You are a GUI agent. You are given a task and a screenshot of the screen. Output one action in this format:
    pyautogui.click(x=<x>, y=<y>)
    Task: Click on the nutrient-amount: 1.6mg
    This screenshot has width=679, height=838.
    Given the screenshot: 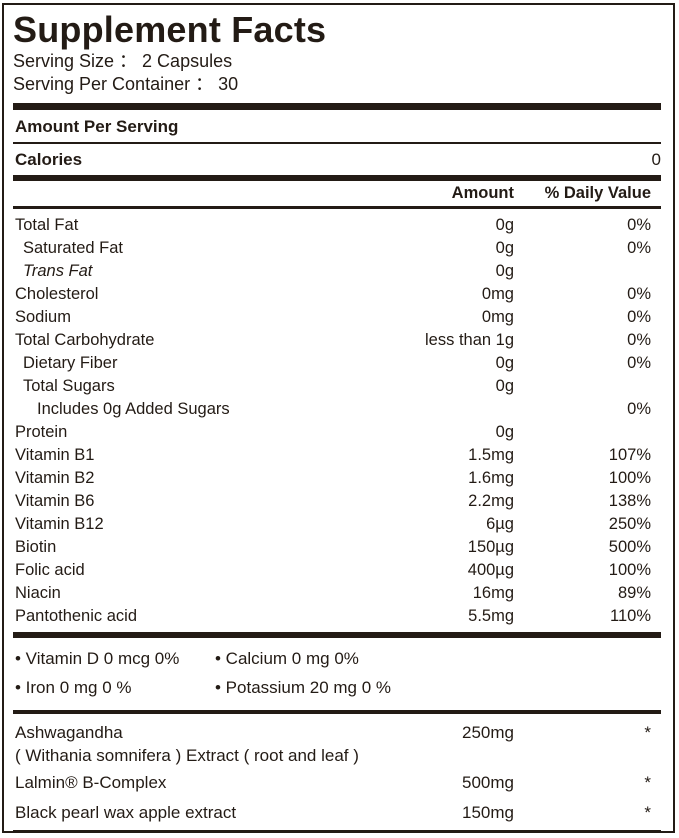 What is the action you would take?
    pyautogui.click(x=491, y=478)
    